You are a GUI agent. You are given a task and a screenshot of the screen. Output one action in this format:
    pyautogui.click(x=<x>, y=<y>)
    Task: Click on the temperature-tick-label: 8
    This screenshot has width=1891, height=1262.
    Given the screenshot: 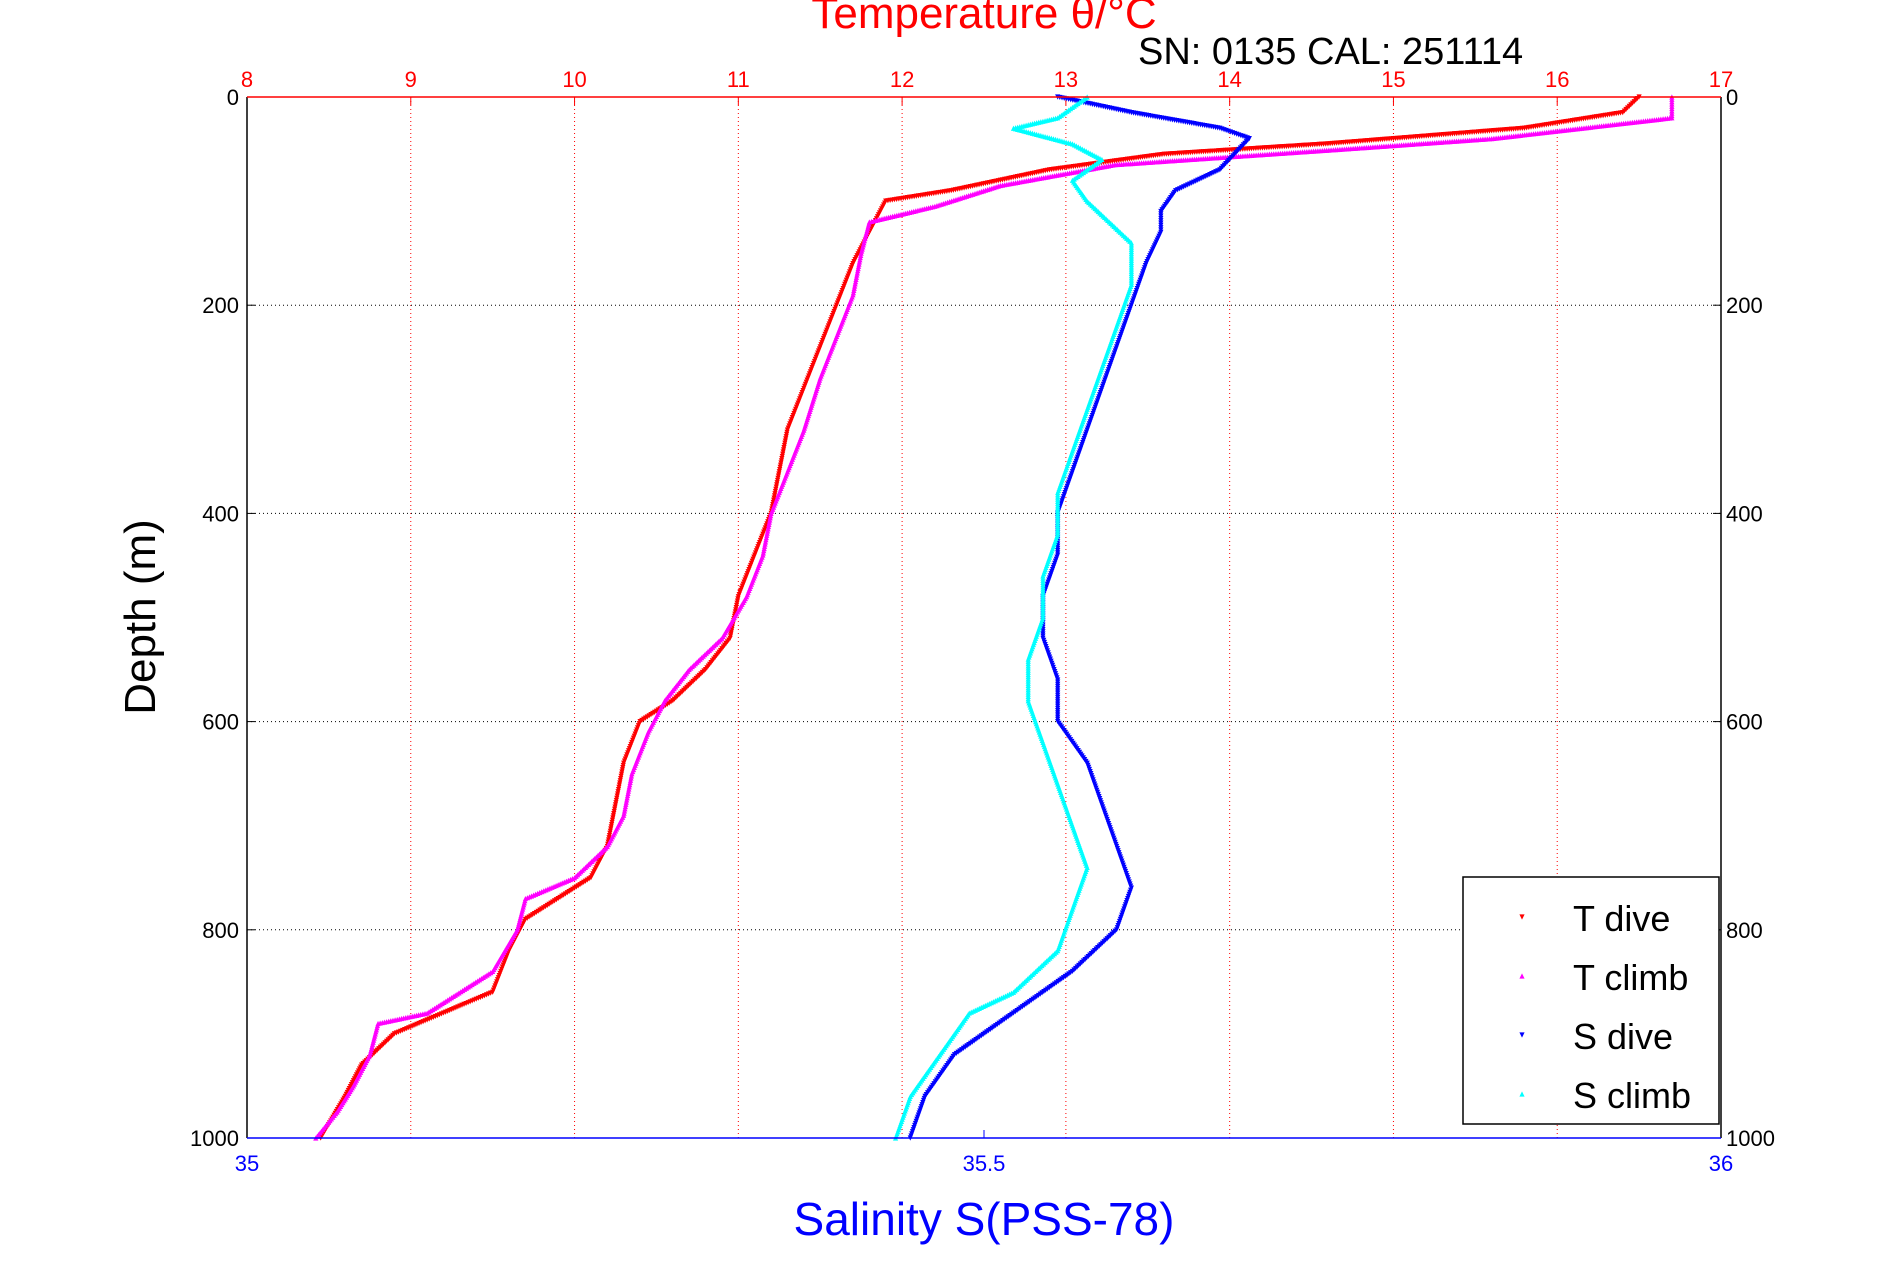 What is the action you would take?
    pyautogui.click(x=247, y=79)
    